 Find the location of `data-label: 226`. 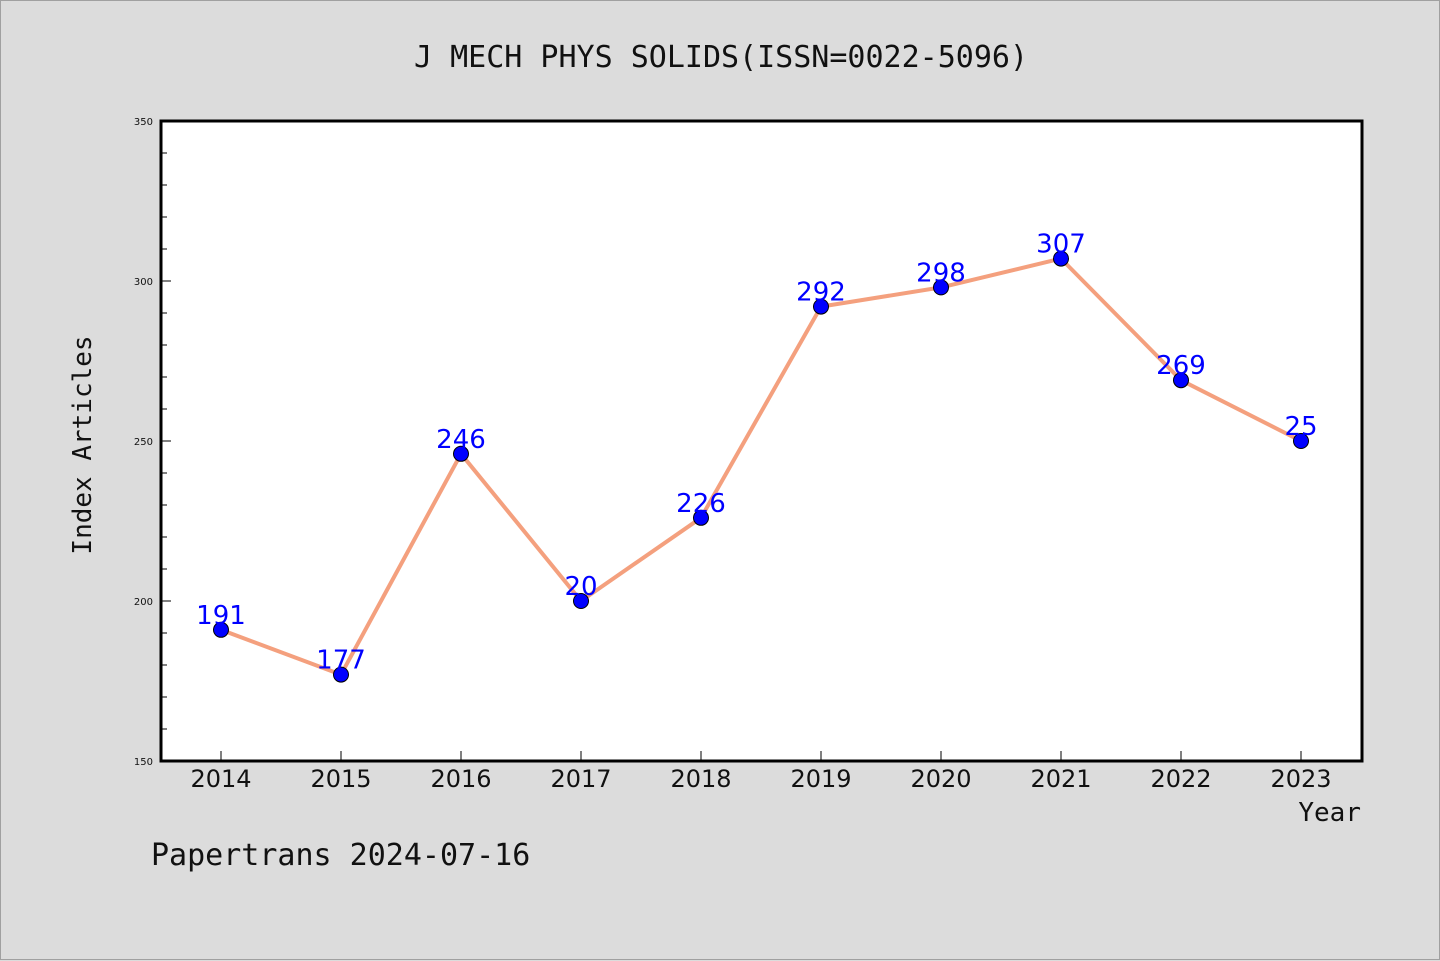

data-label: 226 is located at coordinates (701, 504).